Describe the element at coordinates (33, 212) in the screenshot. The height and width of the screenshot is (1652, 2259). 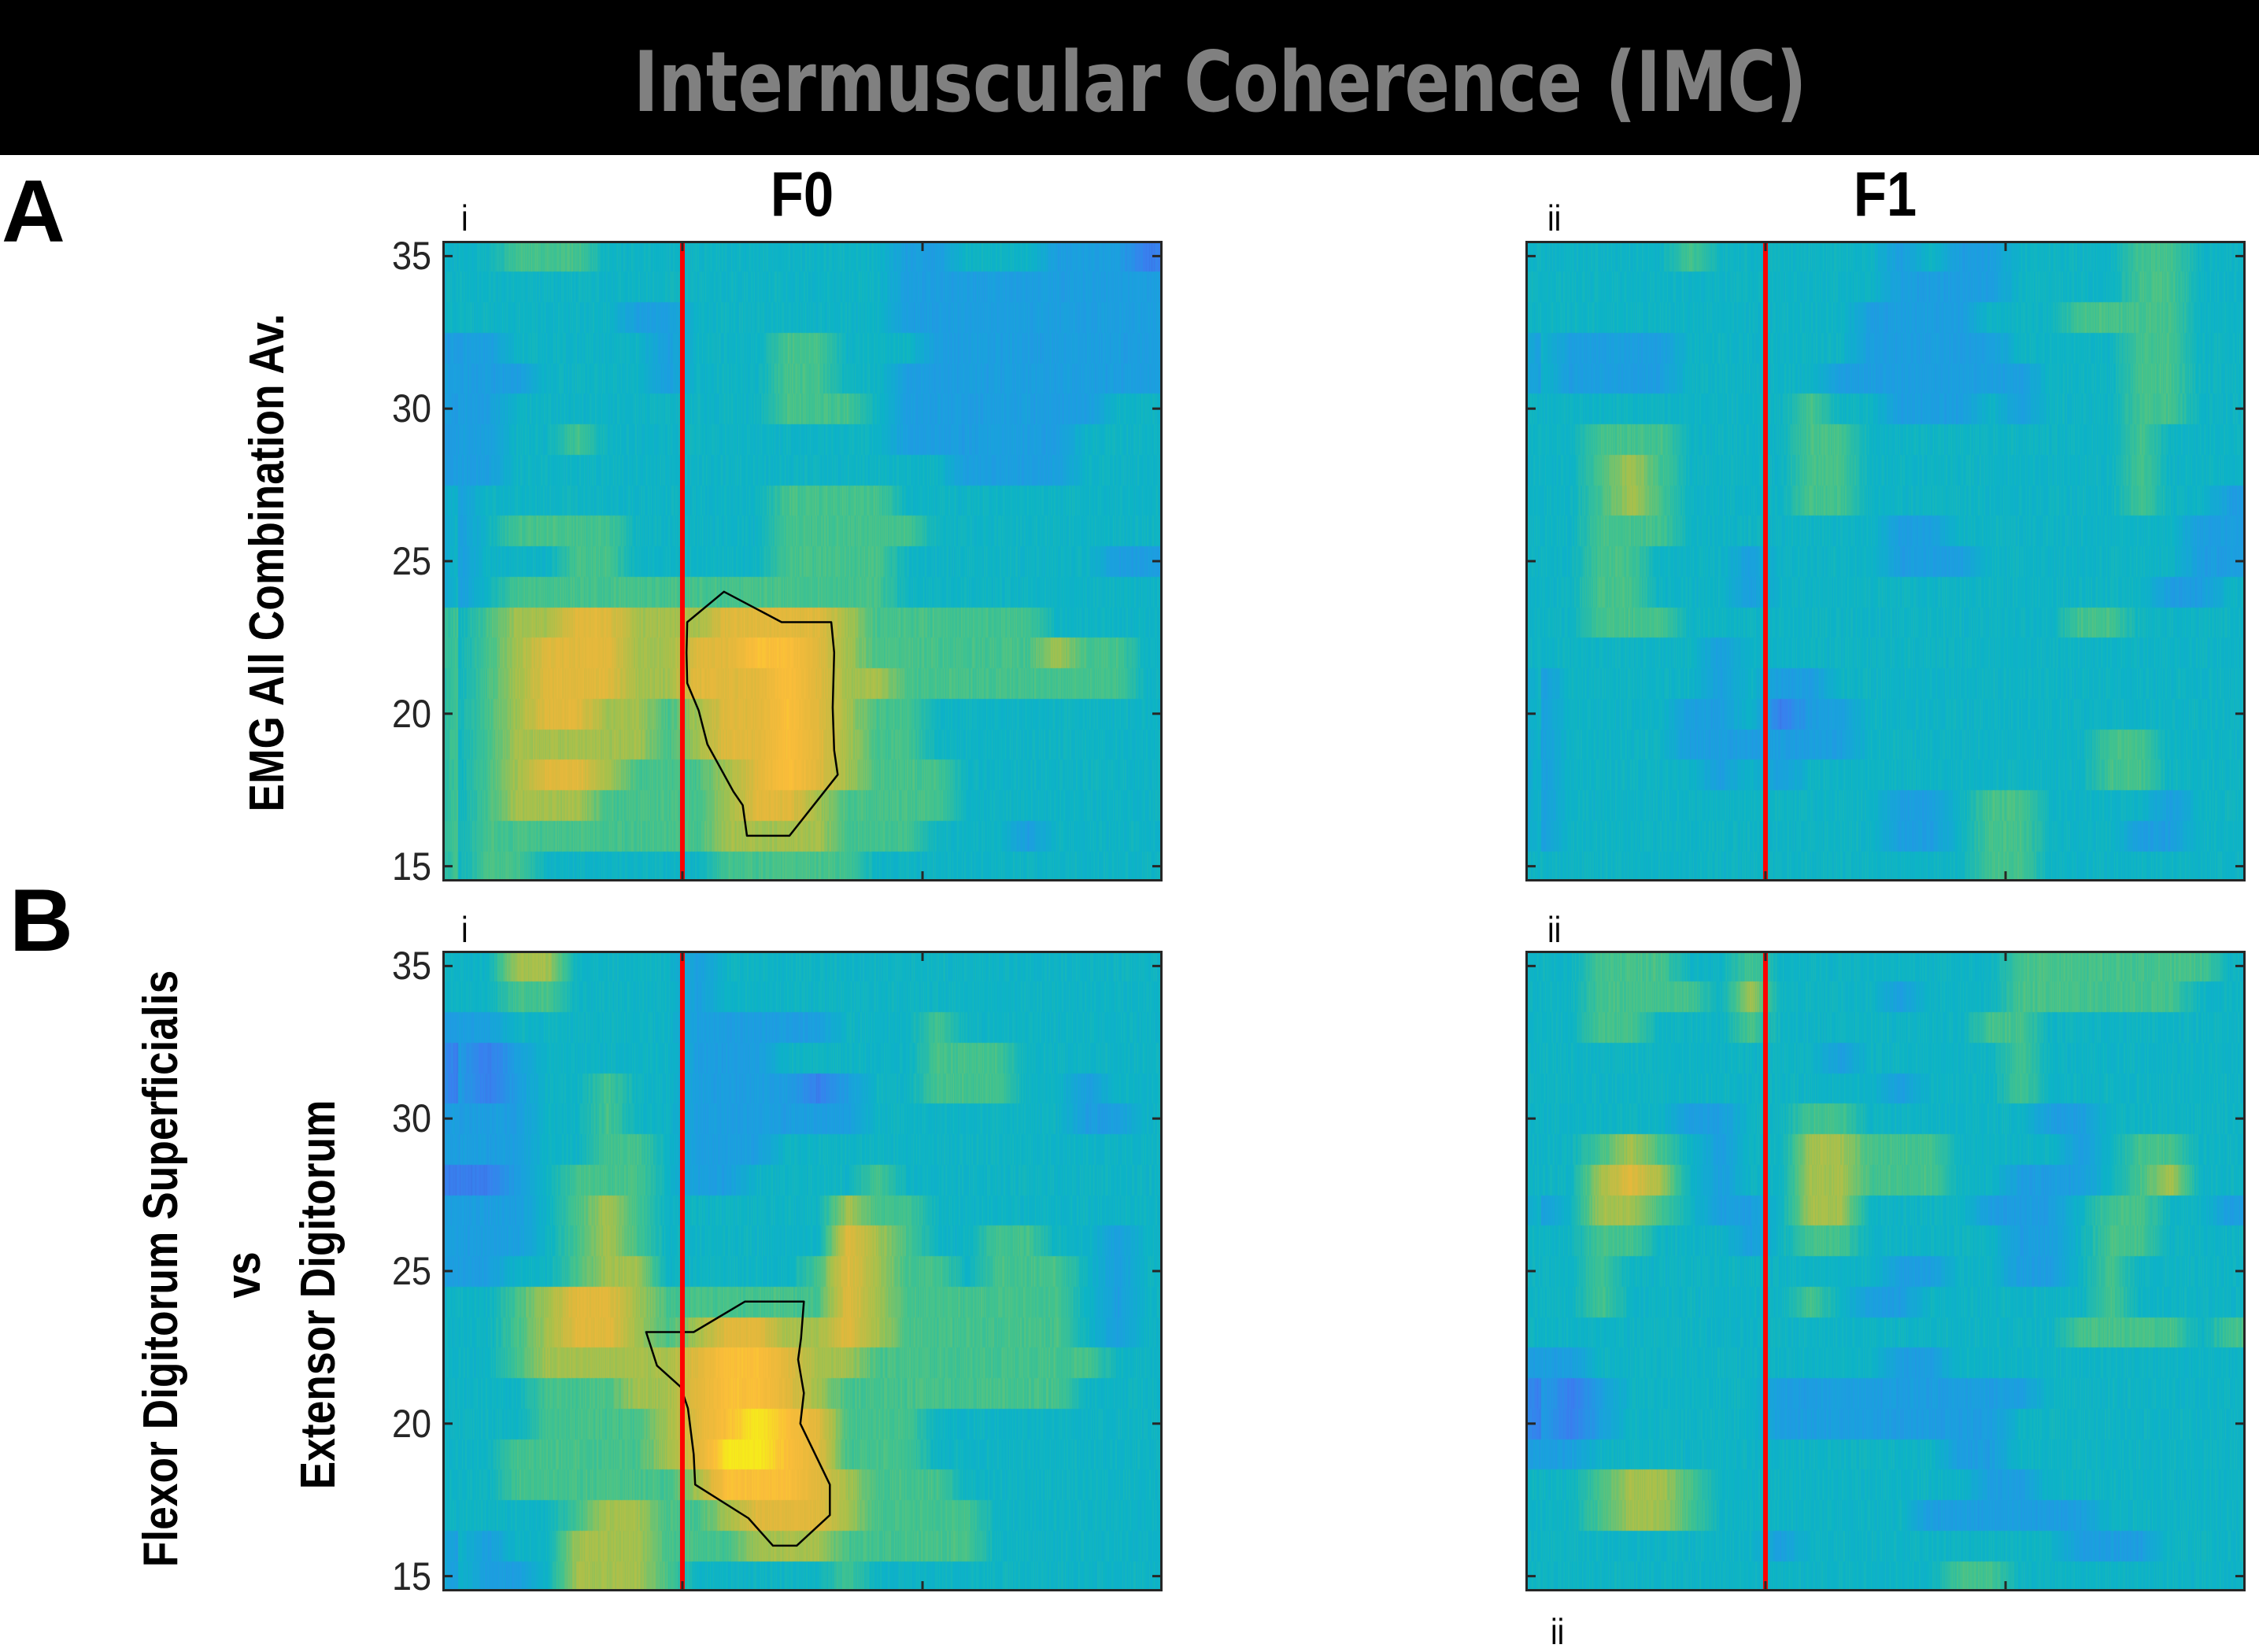
I see `panel-letter-a: A` at that location.